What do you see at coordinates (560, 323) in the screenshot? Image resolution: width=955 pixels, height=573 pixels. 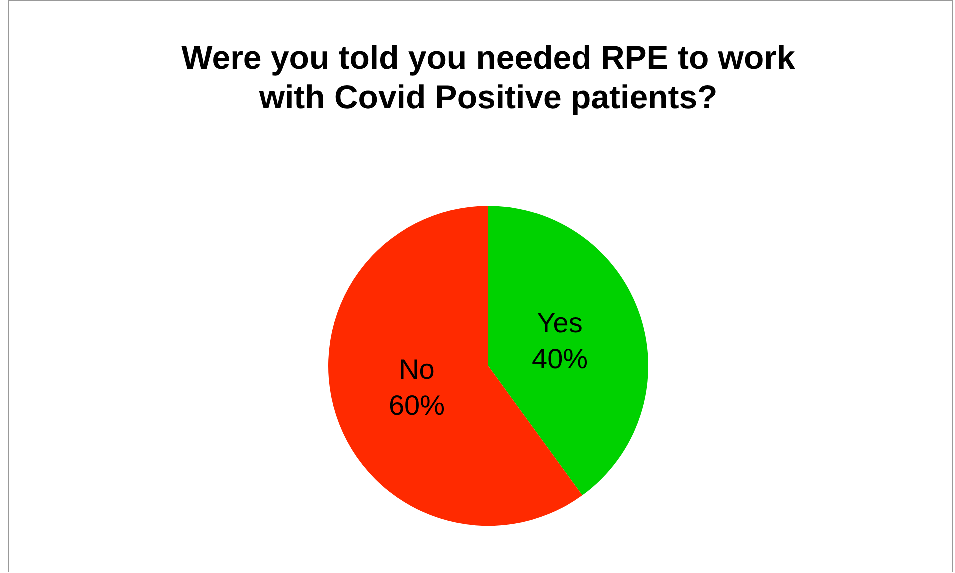 I see `slice-label: Yes` at bounding box center [560, 323].